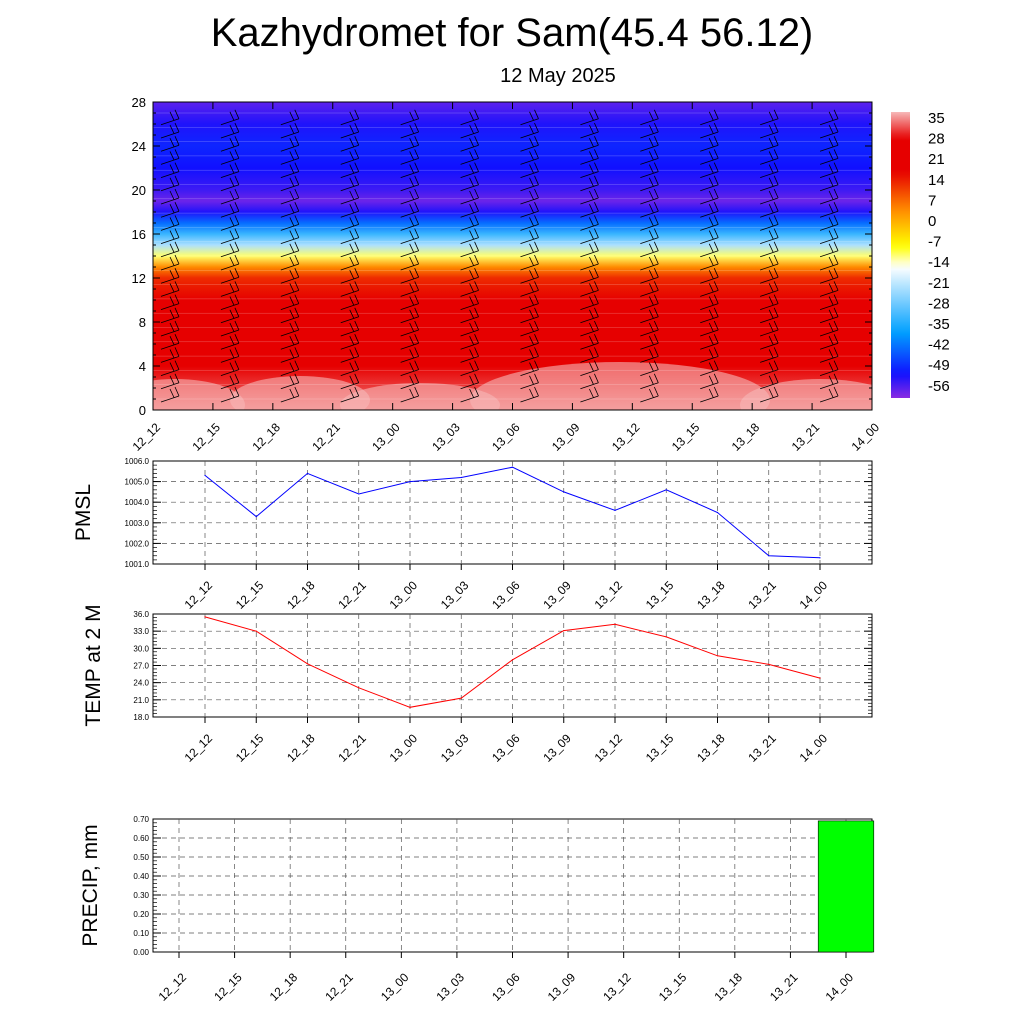 This screenshot has width=1024, height=1024. Describe the element at coordinates (83, 512) in the screenshot. I see `y-axis-label: PMSL` at that location.